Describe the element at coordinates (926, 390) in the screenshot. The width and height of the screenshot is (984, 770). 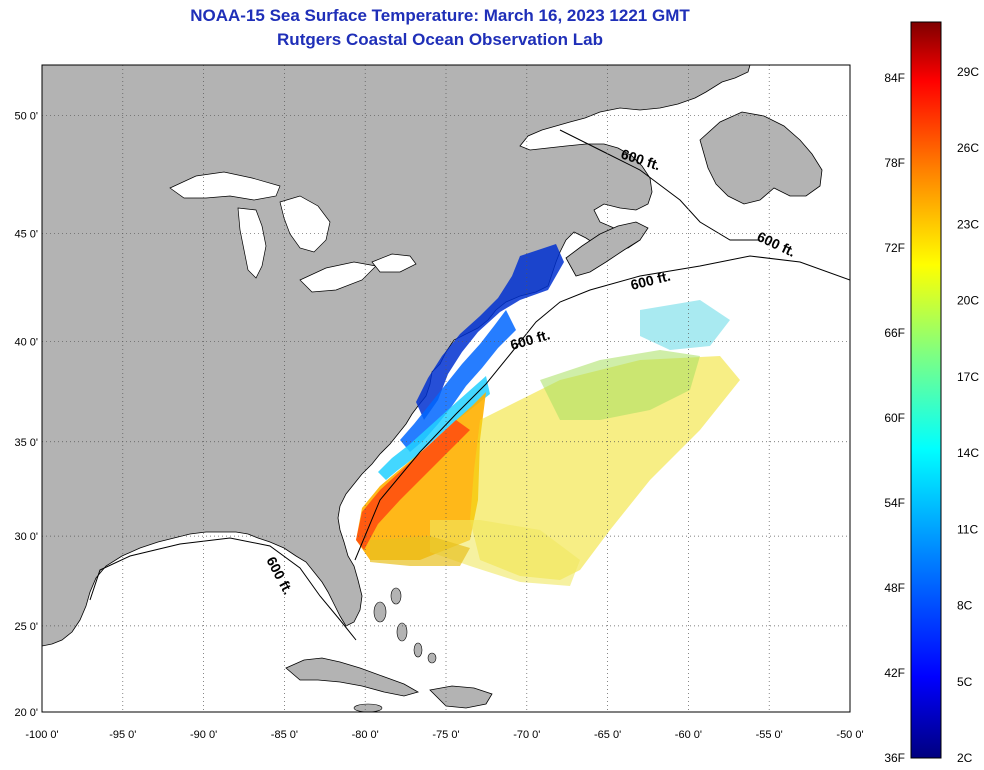
I see `colorbar` at that location.